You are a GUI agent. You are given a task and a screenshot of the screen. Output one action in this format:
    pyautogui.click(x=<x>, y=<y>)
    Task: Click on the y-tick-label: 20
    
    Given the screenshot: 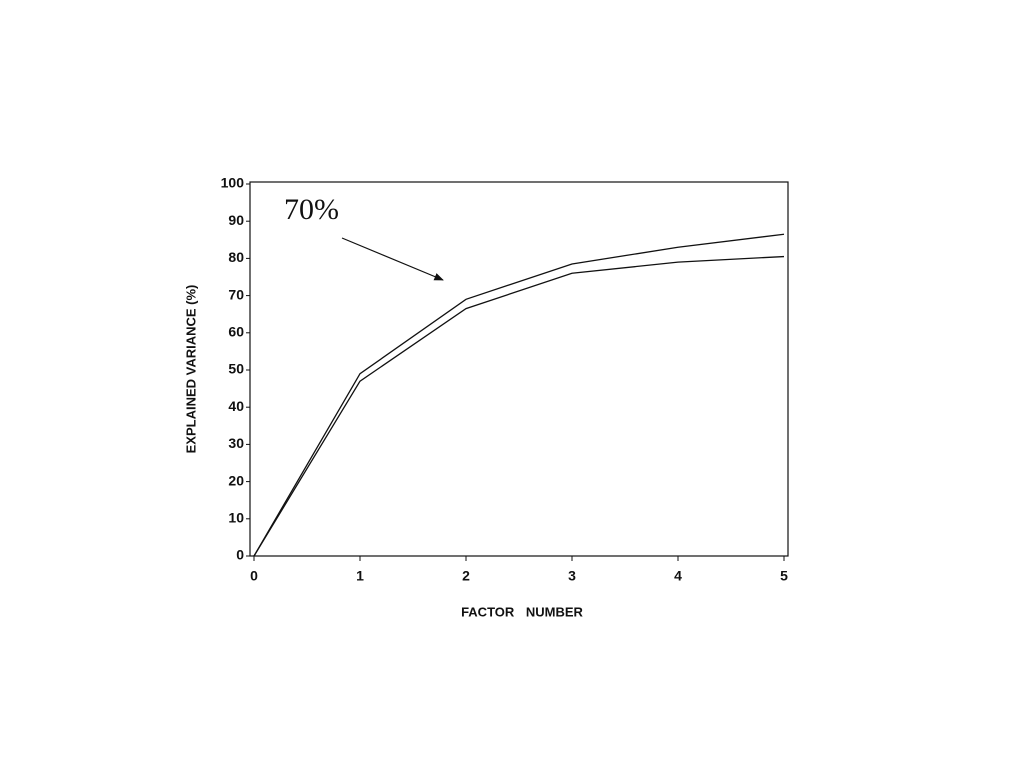 What is the action you would take?
    pyautogui.click(x=236, y=480)
    